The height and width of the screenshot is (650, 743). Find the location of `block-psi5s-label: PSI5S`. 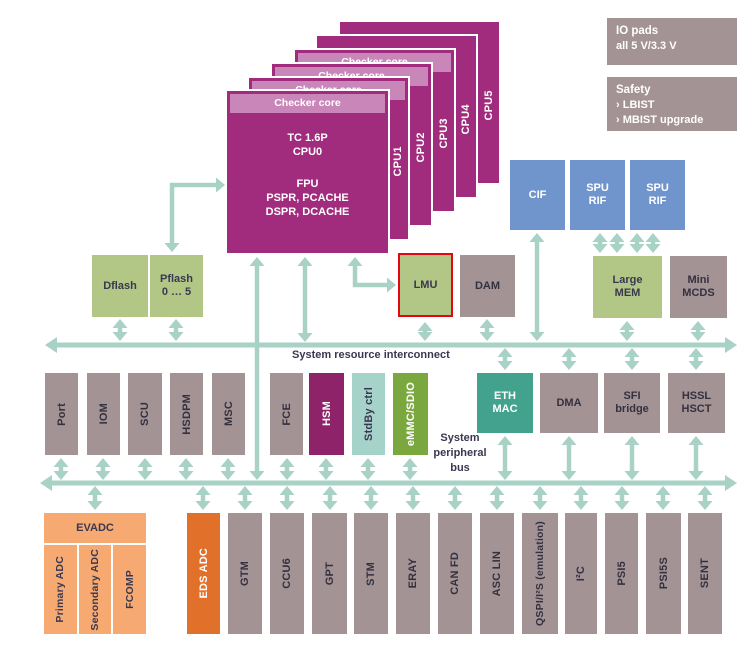

block-psi5s-label: PSI5S is located at coordinates (663, 573).